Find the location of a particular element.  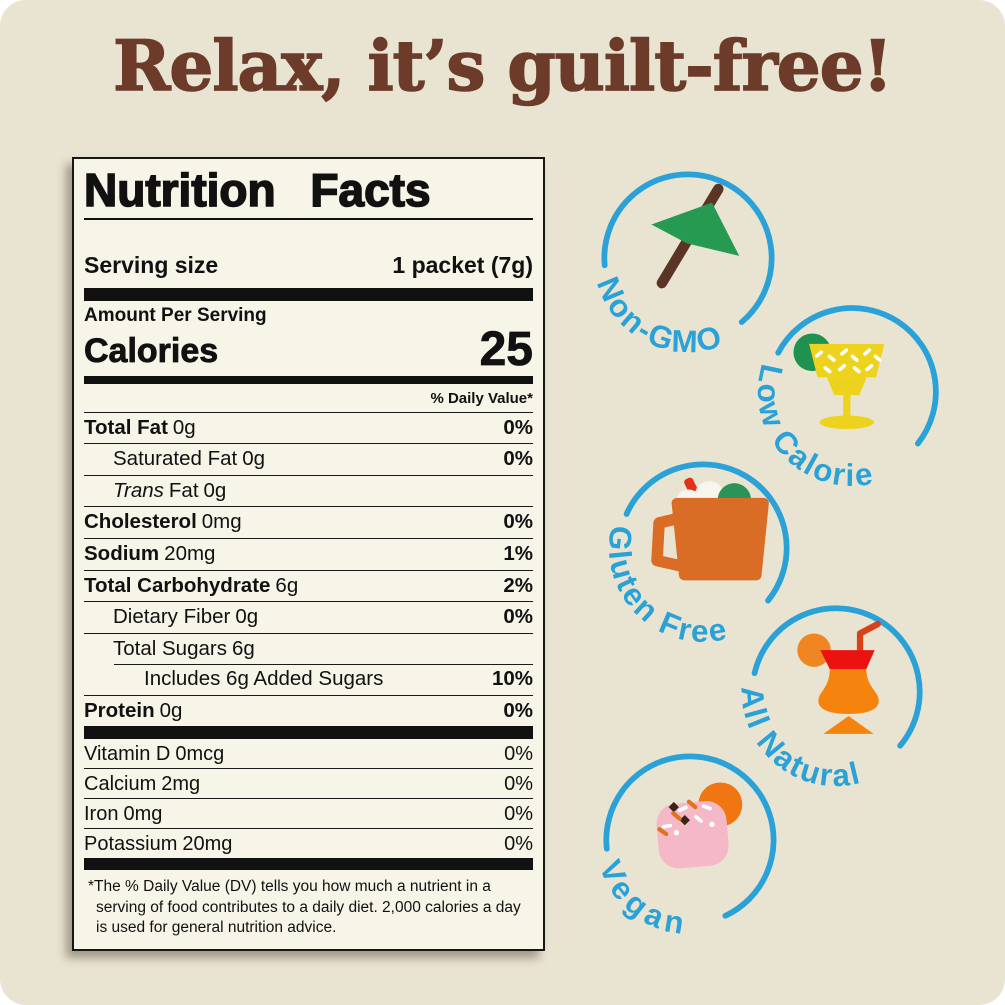

mule-mug-icon is located at coordinates (710, 529).